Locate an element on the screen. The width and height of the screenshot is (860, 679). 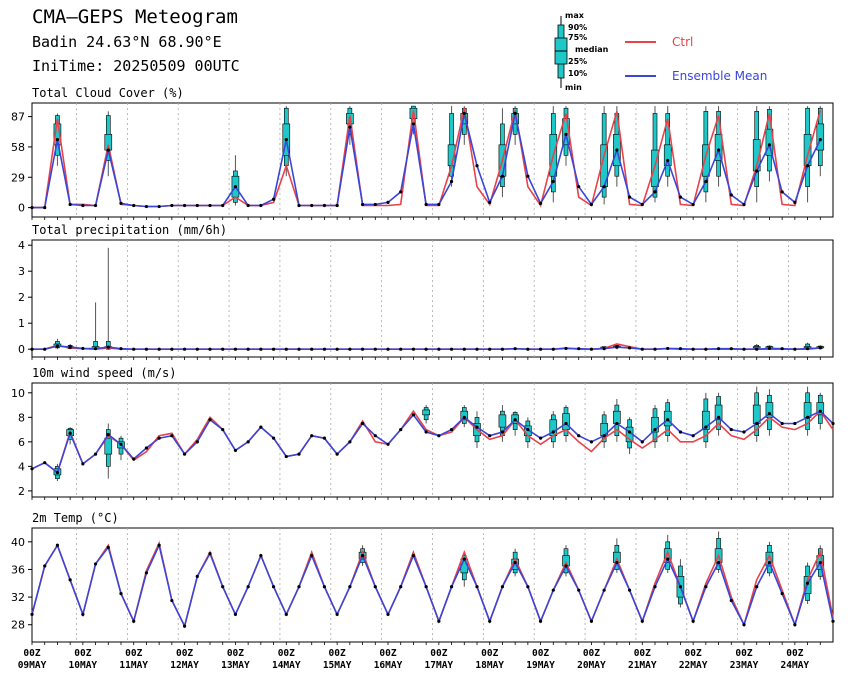
y-tick-label: 36 is located at coordinates (18, 569).